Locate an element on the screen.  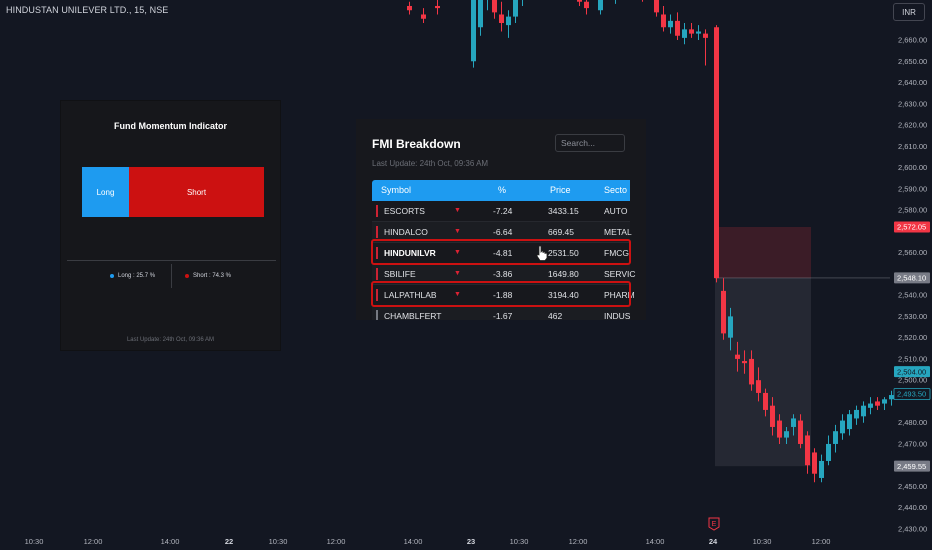
divider is located at coordinates (171, 276).